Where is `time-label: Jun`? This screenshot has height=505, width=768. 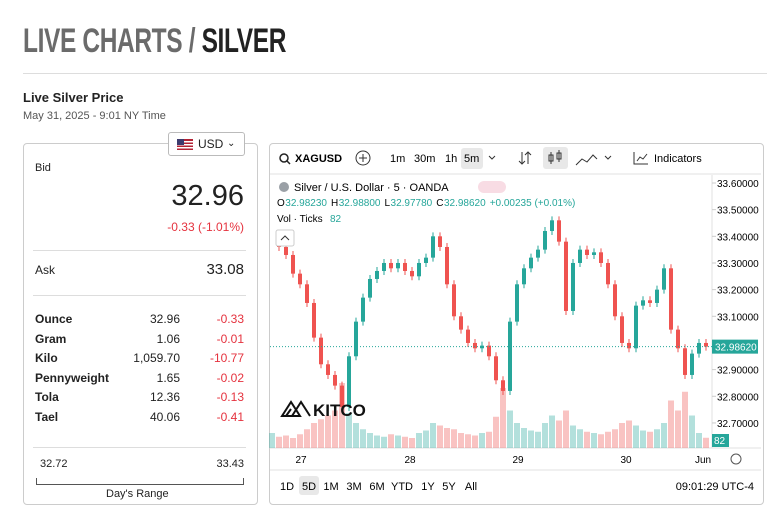
time-label: Jun is located at coordinates (703, 460).